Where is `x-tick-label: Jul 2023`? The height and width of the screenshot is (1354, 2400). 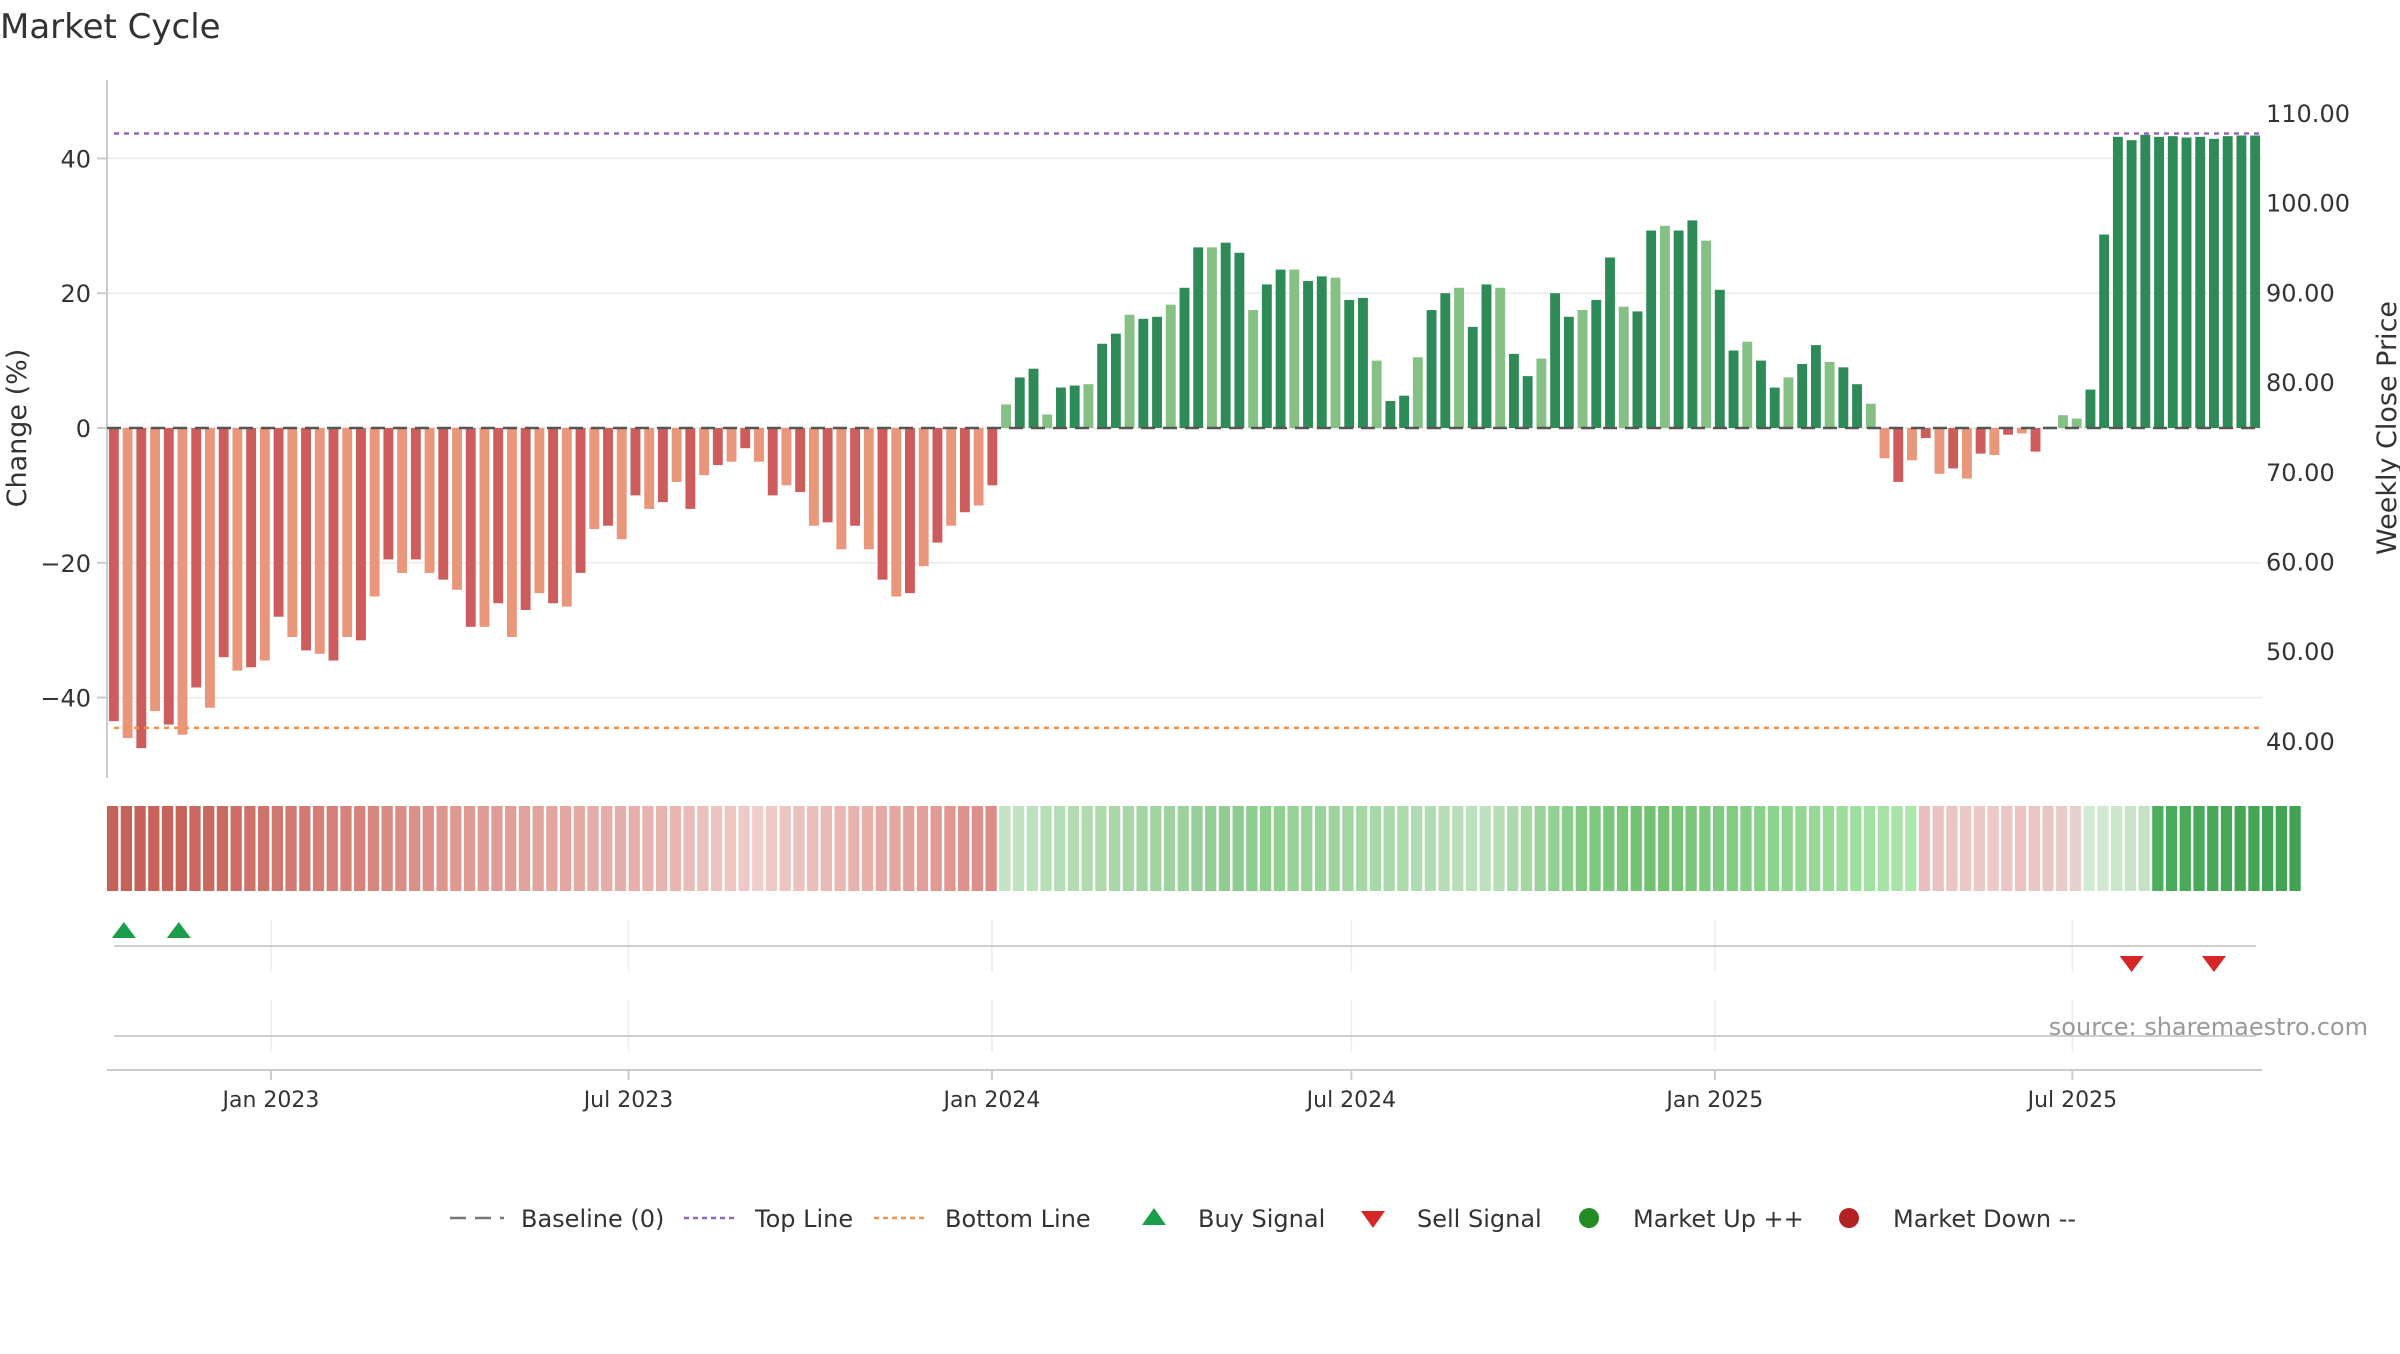 x-tick-label: Jul 2023 is located at coordinates (628, 1100).